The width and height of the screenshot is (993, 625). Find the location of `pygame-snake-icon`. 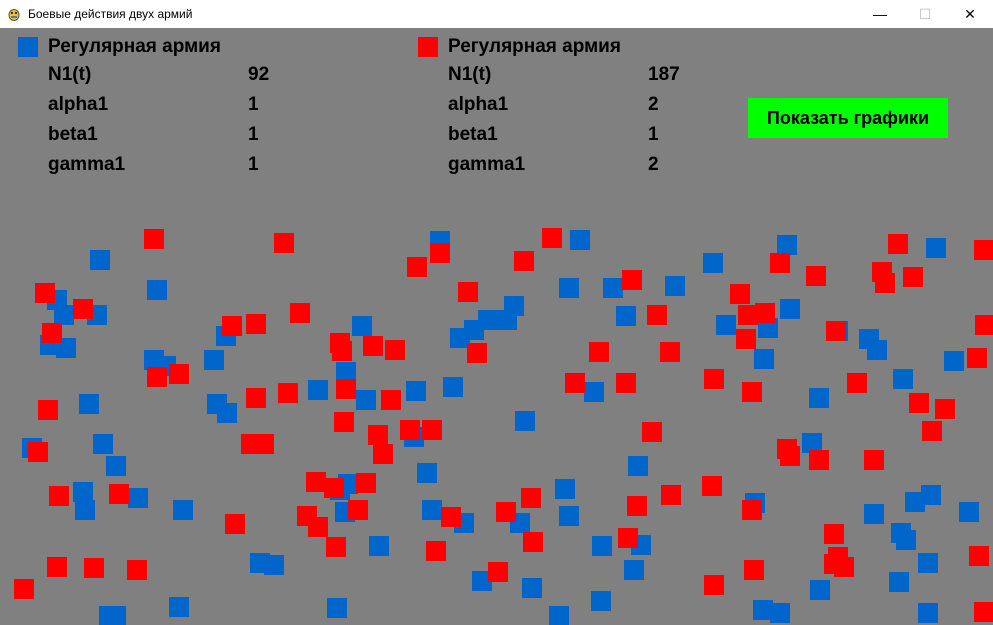

pygame-snake-icon is located at coordinates (14, 15).